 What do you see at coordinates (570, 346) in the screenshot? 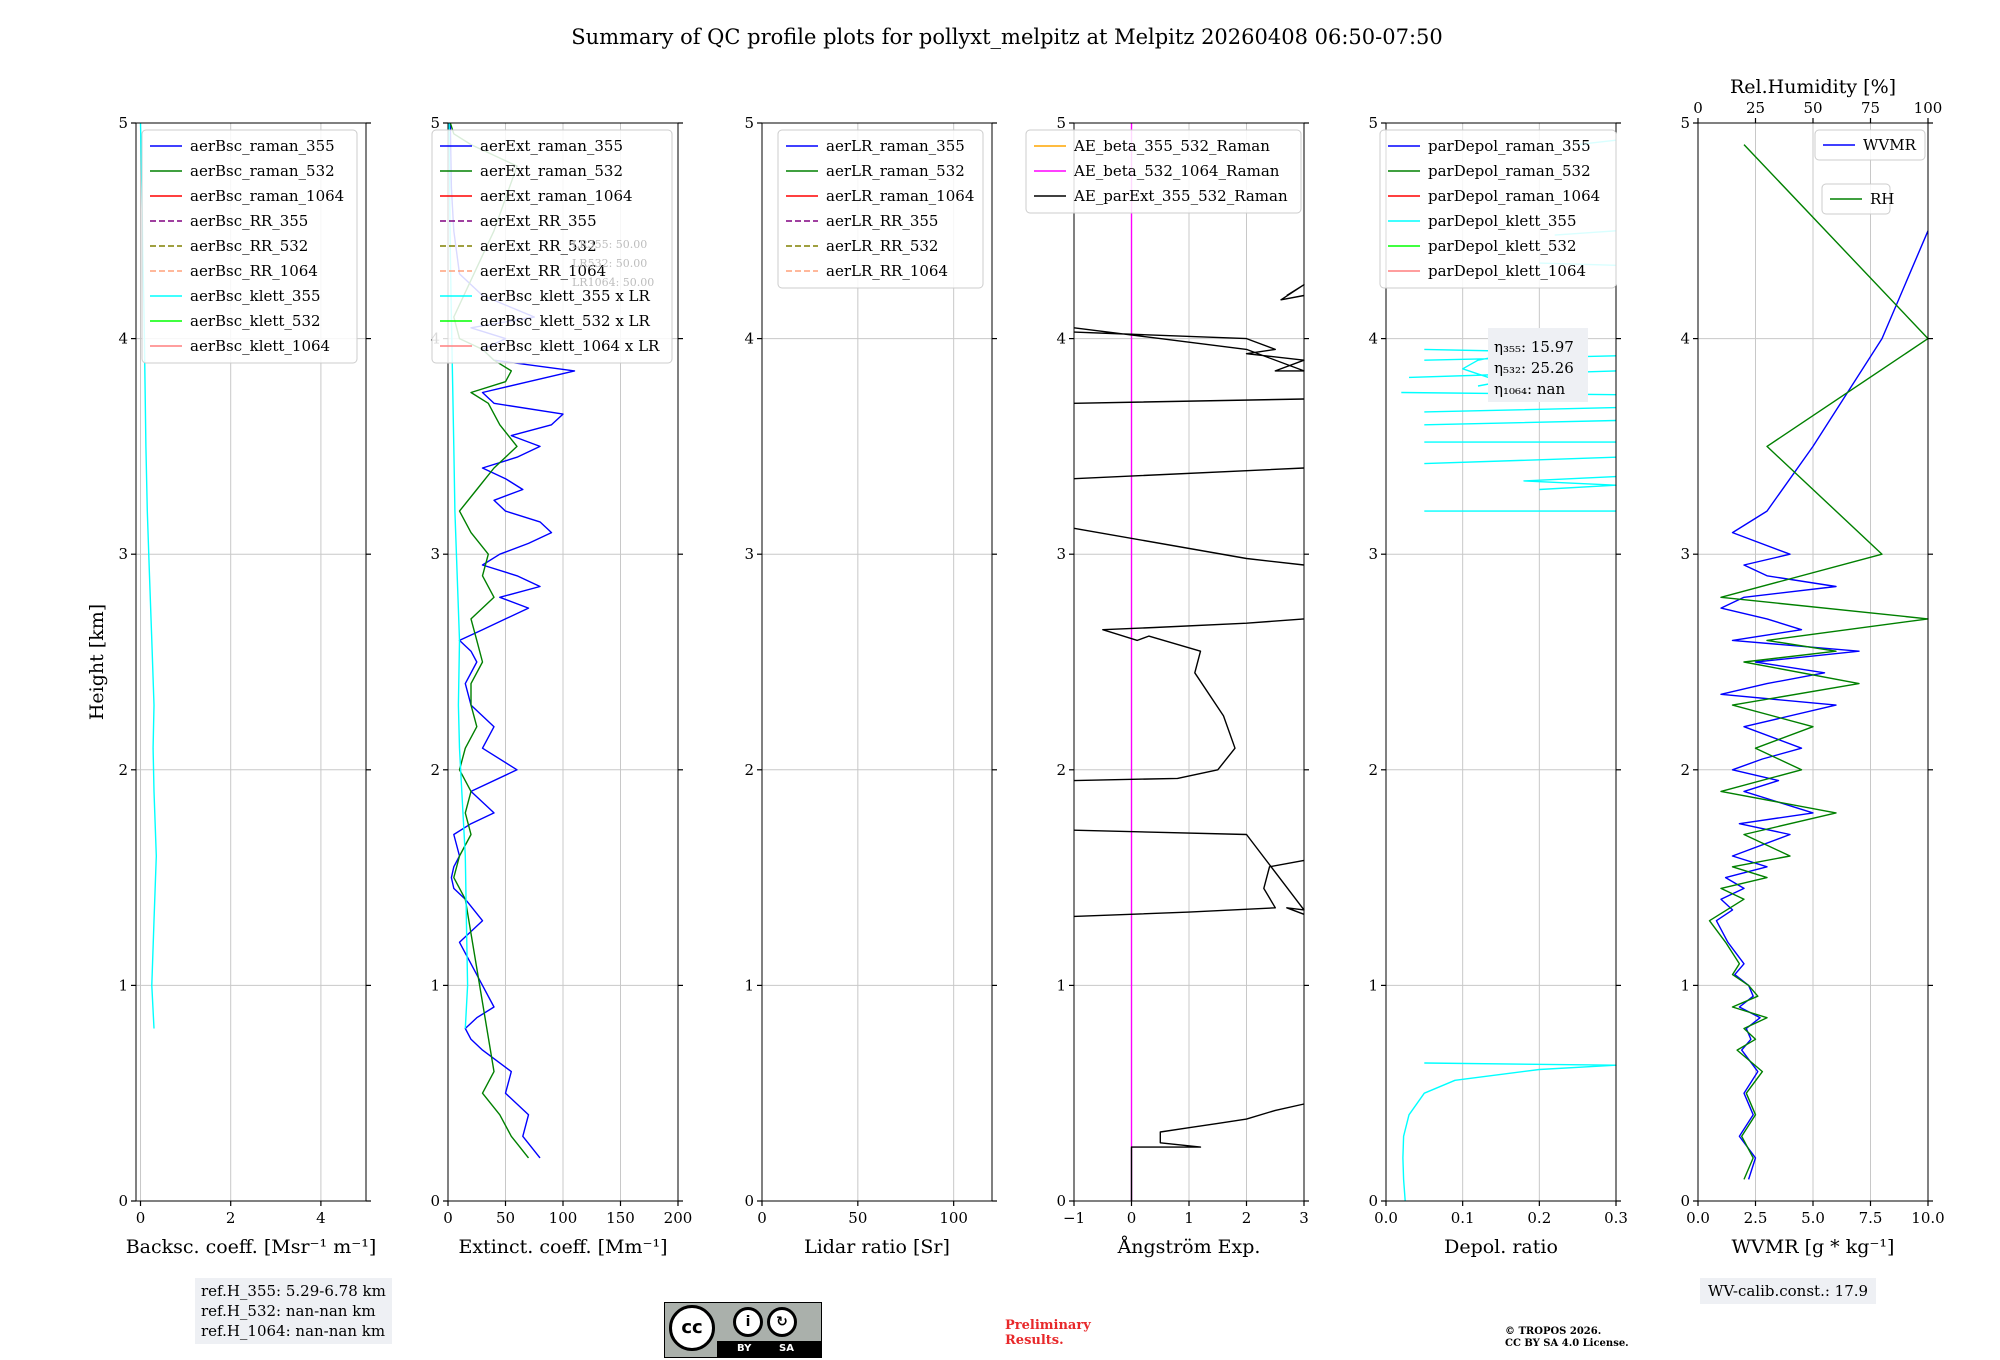
I see `legend-label: aerBsc_klett_1064 x LR` at bounding box center [570, 346].